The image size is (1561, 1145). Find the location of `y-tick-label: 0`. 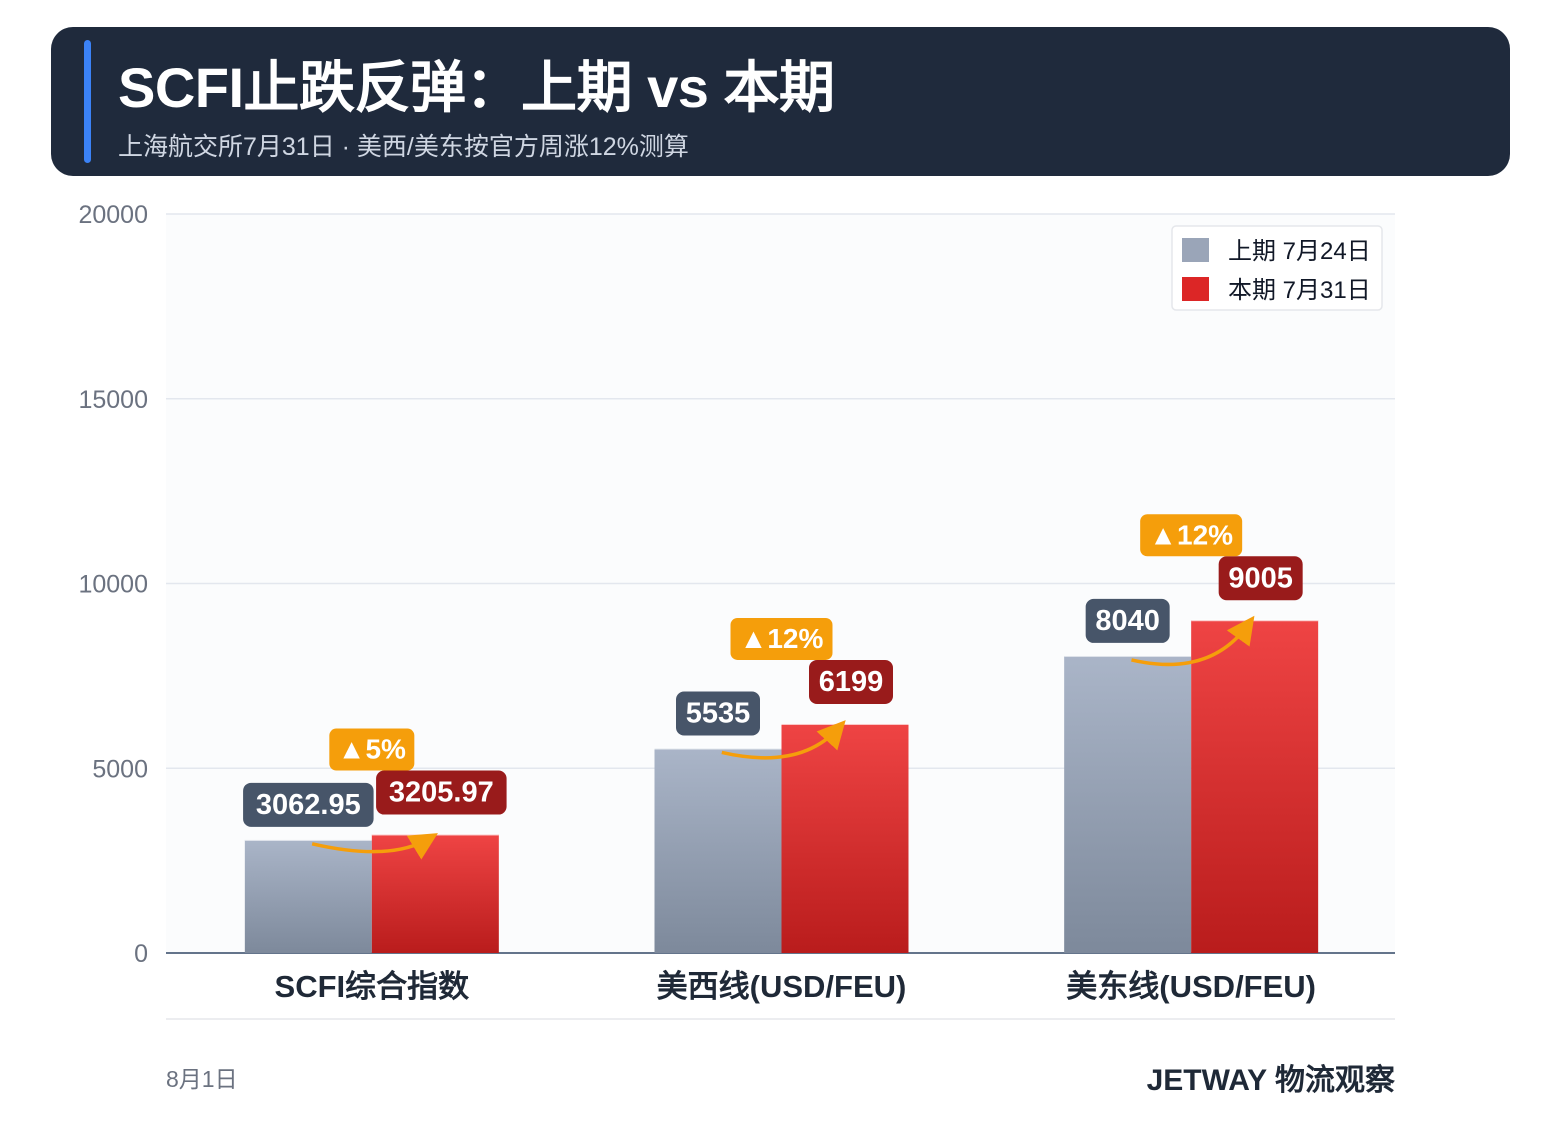

y-tick-label: 0 is located at coordinates (141, 954).